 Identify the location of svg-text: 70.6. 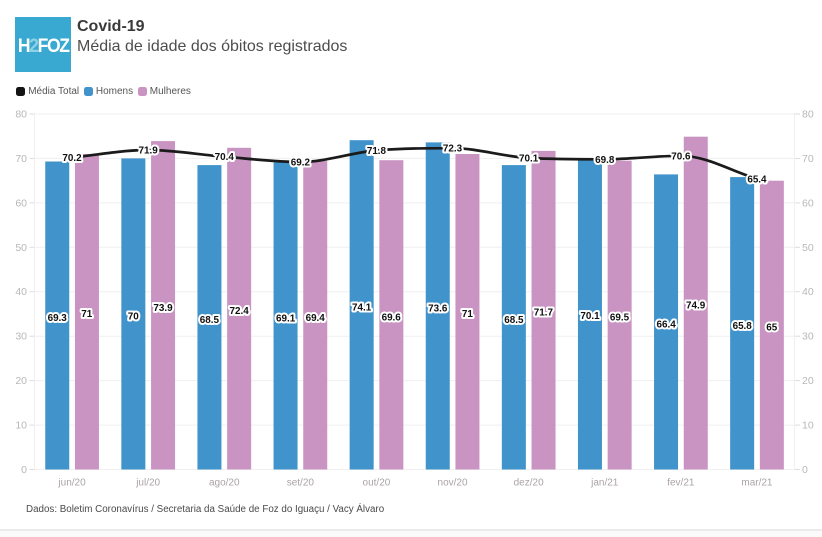
(681, 156).